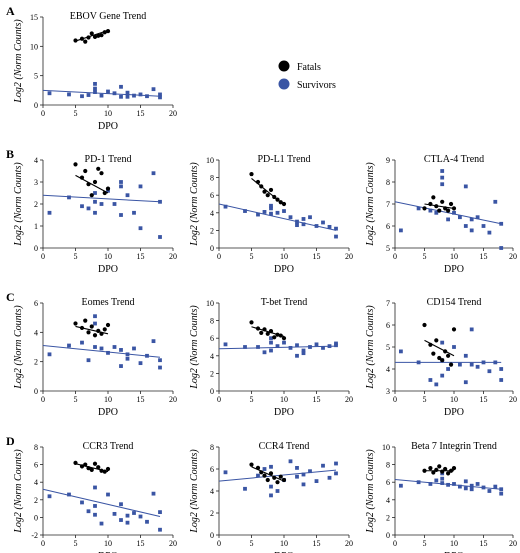 The width and height of the screenshot is (520, 553). What do you see at coordinates (388, 347) in the screenshot?
I see `y-tick-label: 5` at bounding box center [388, 347].